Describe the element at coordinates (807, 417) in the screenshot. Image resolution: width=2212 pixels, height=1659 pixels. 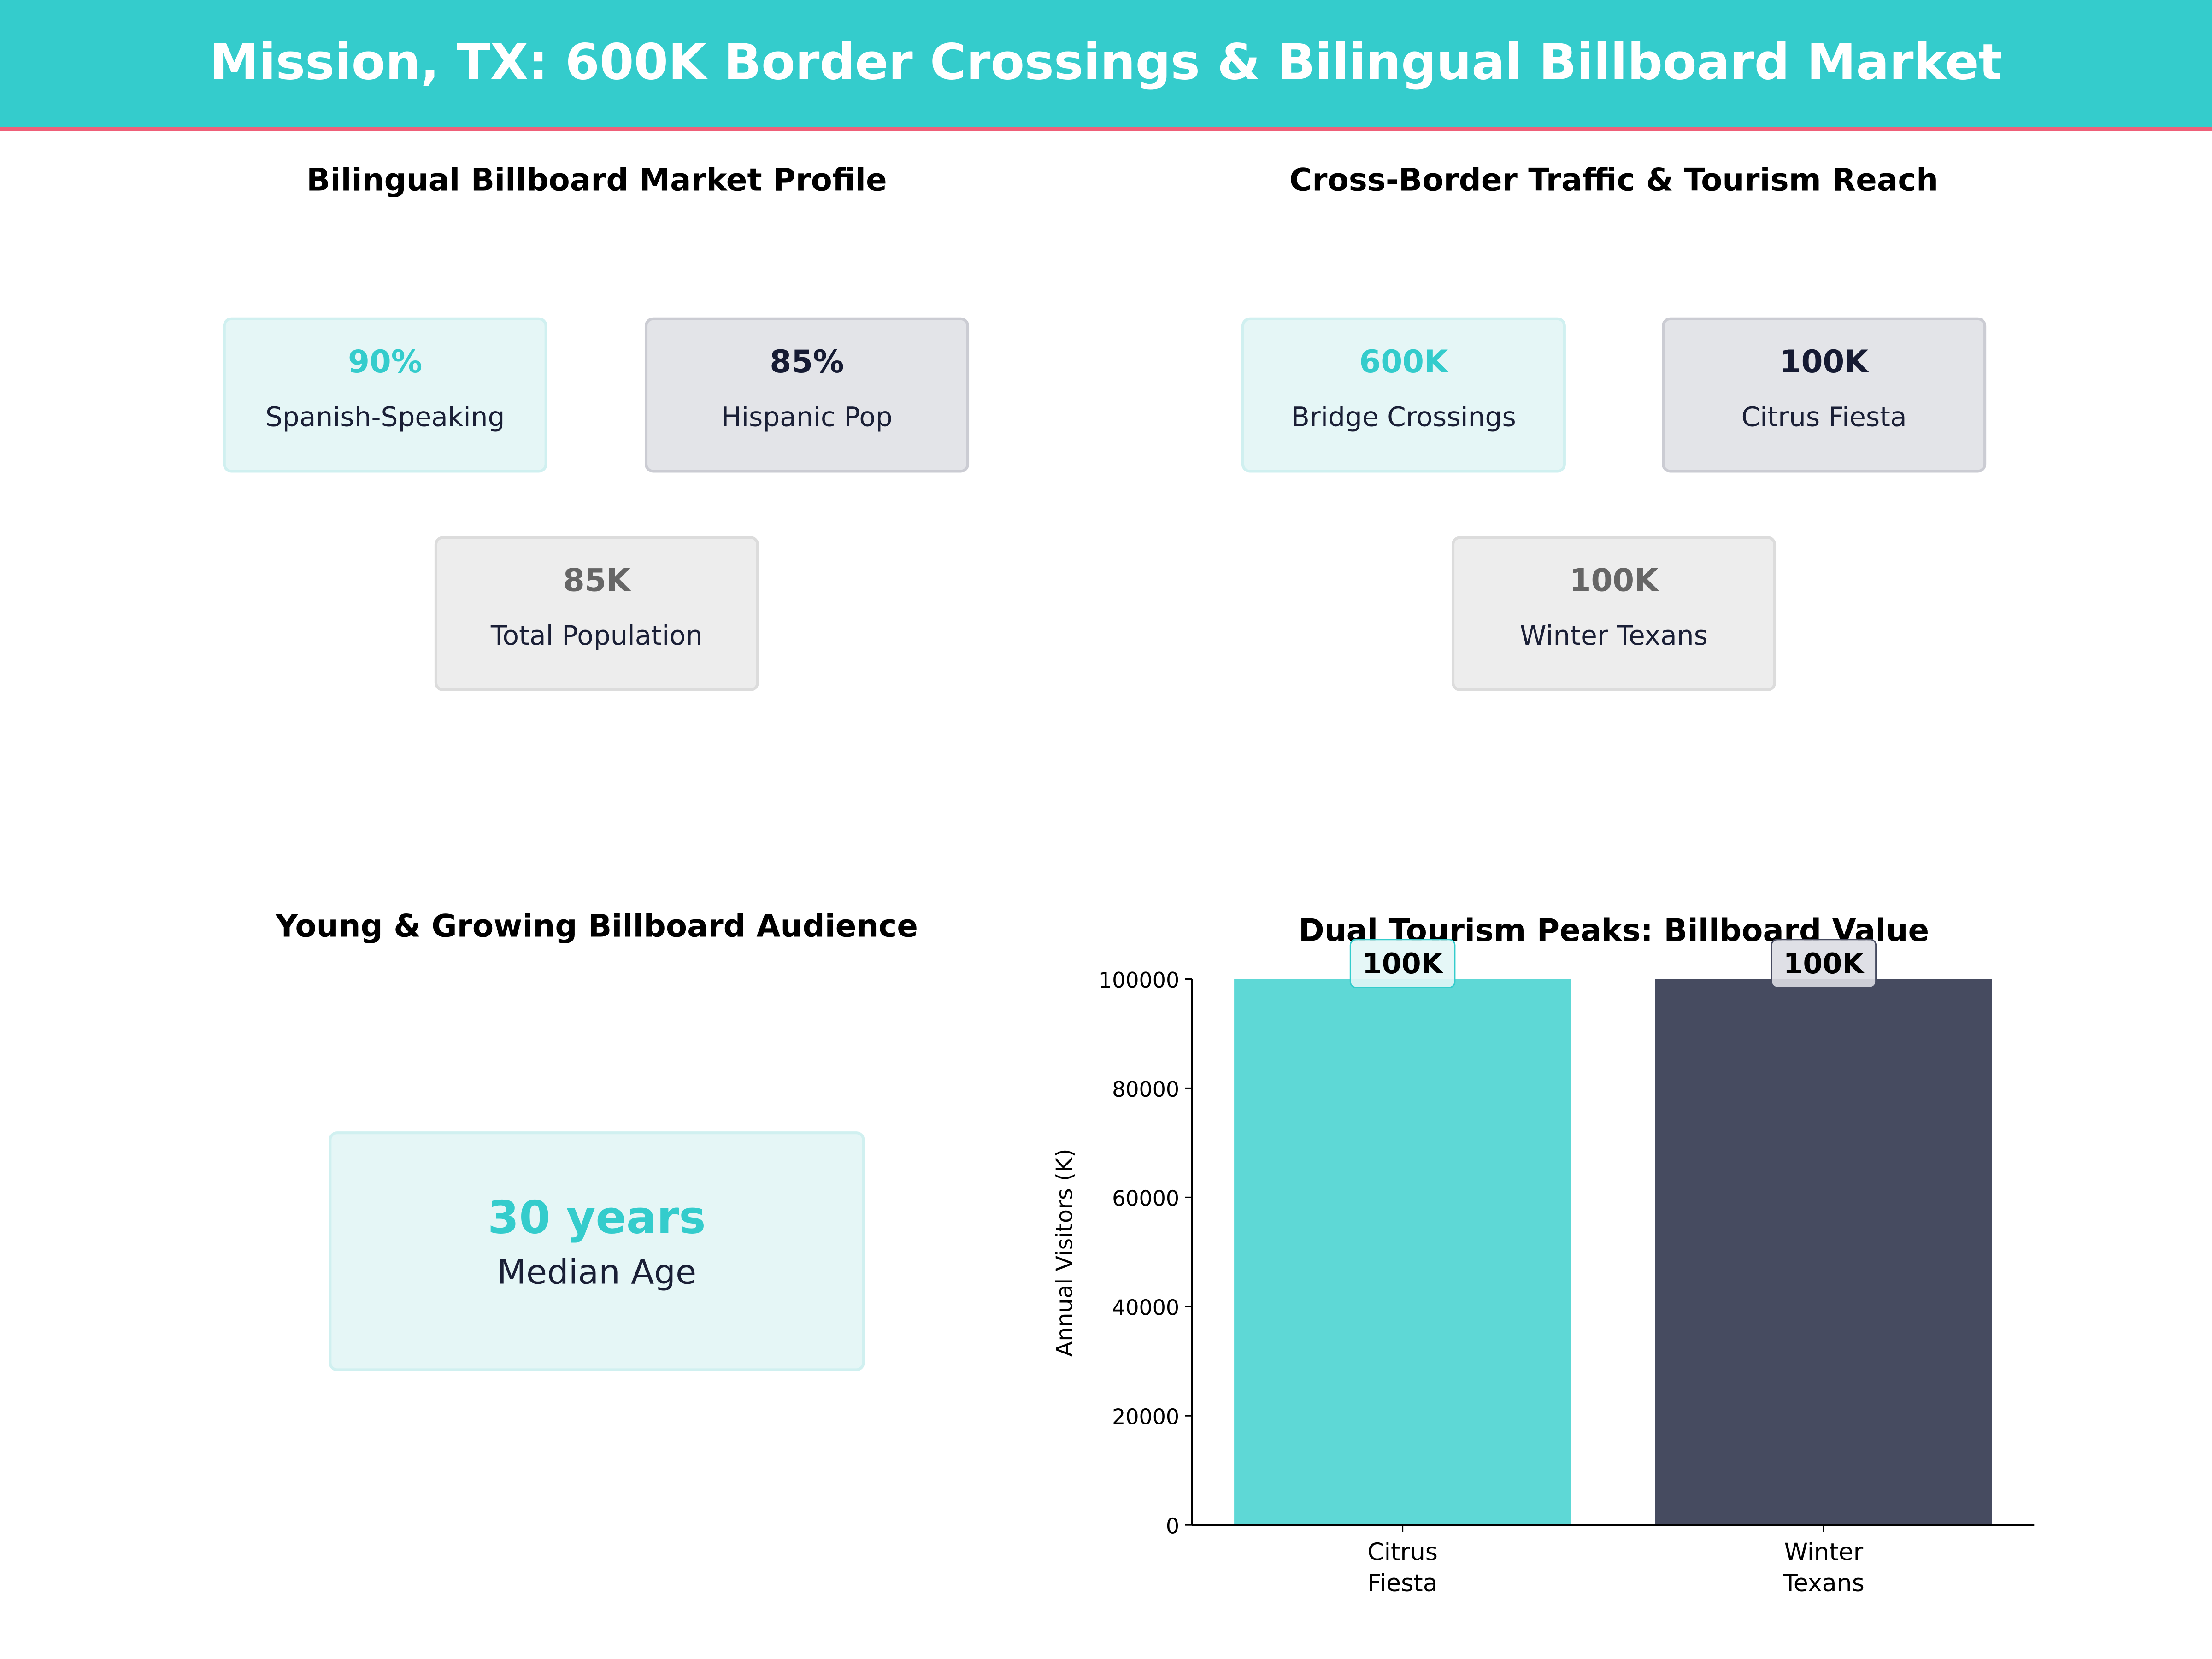
I see `card-label: Hispanic Pop` at that location.